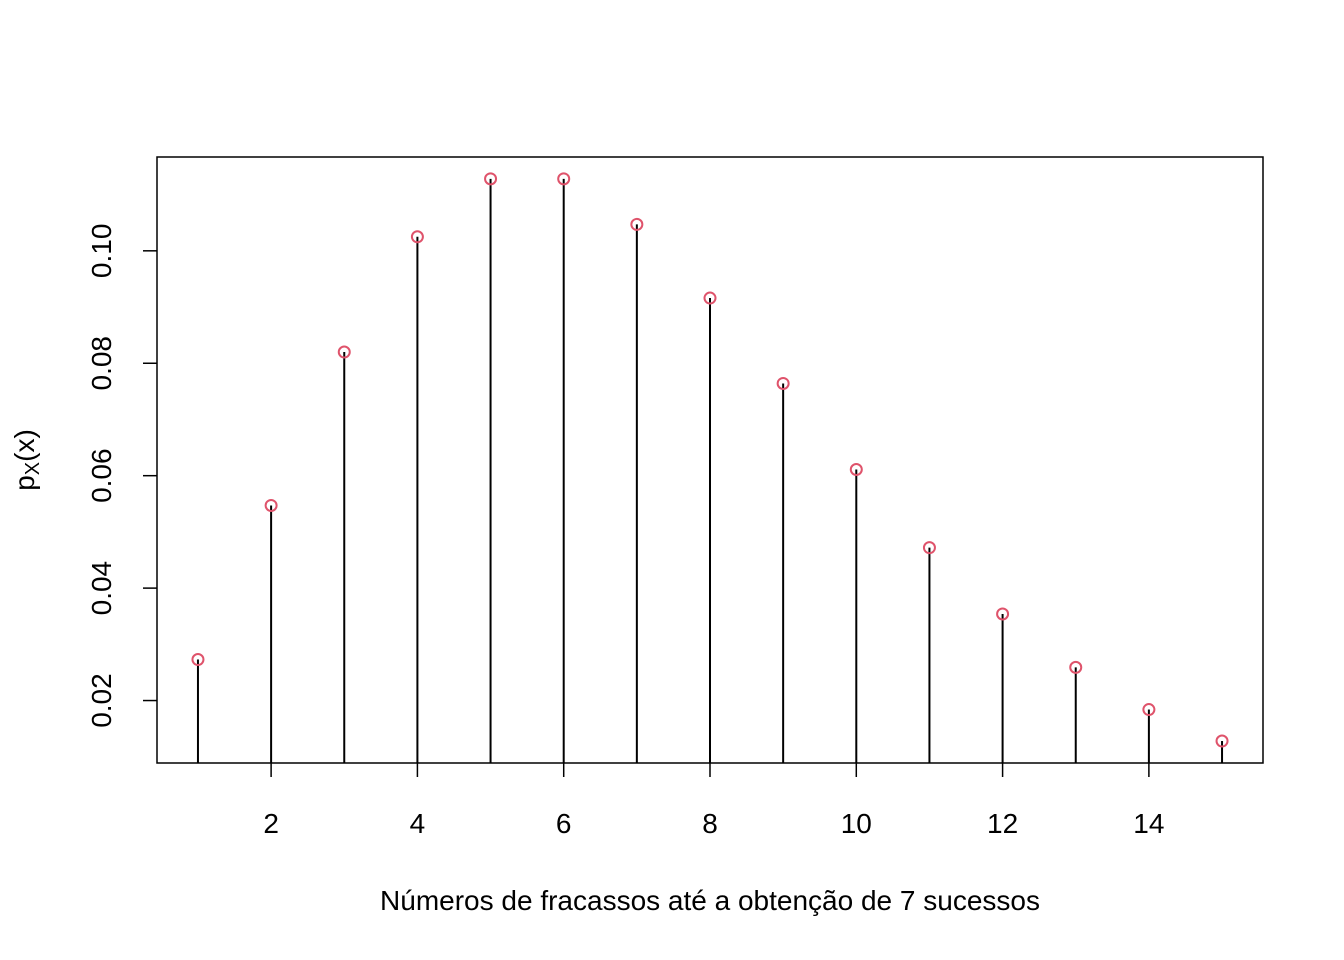 The width and height of the screenshot is (1344, 960). Describe the element at coordinates (713, 801) in the screenshot. I see `x-axis: 2 4 6 8 10 12 14` at that location.